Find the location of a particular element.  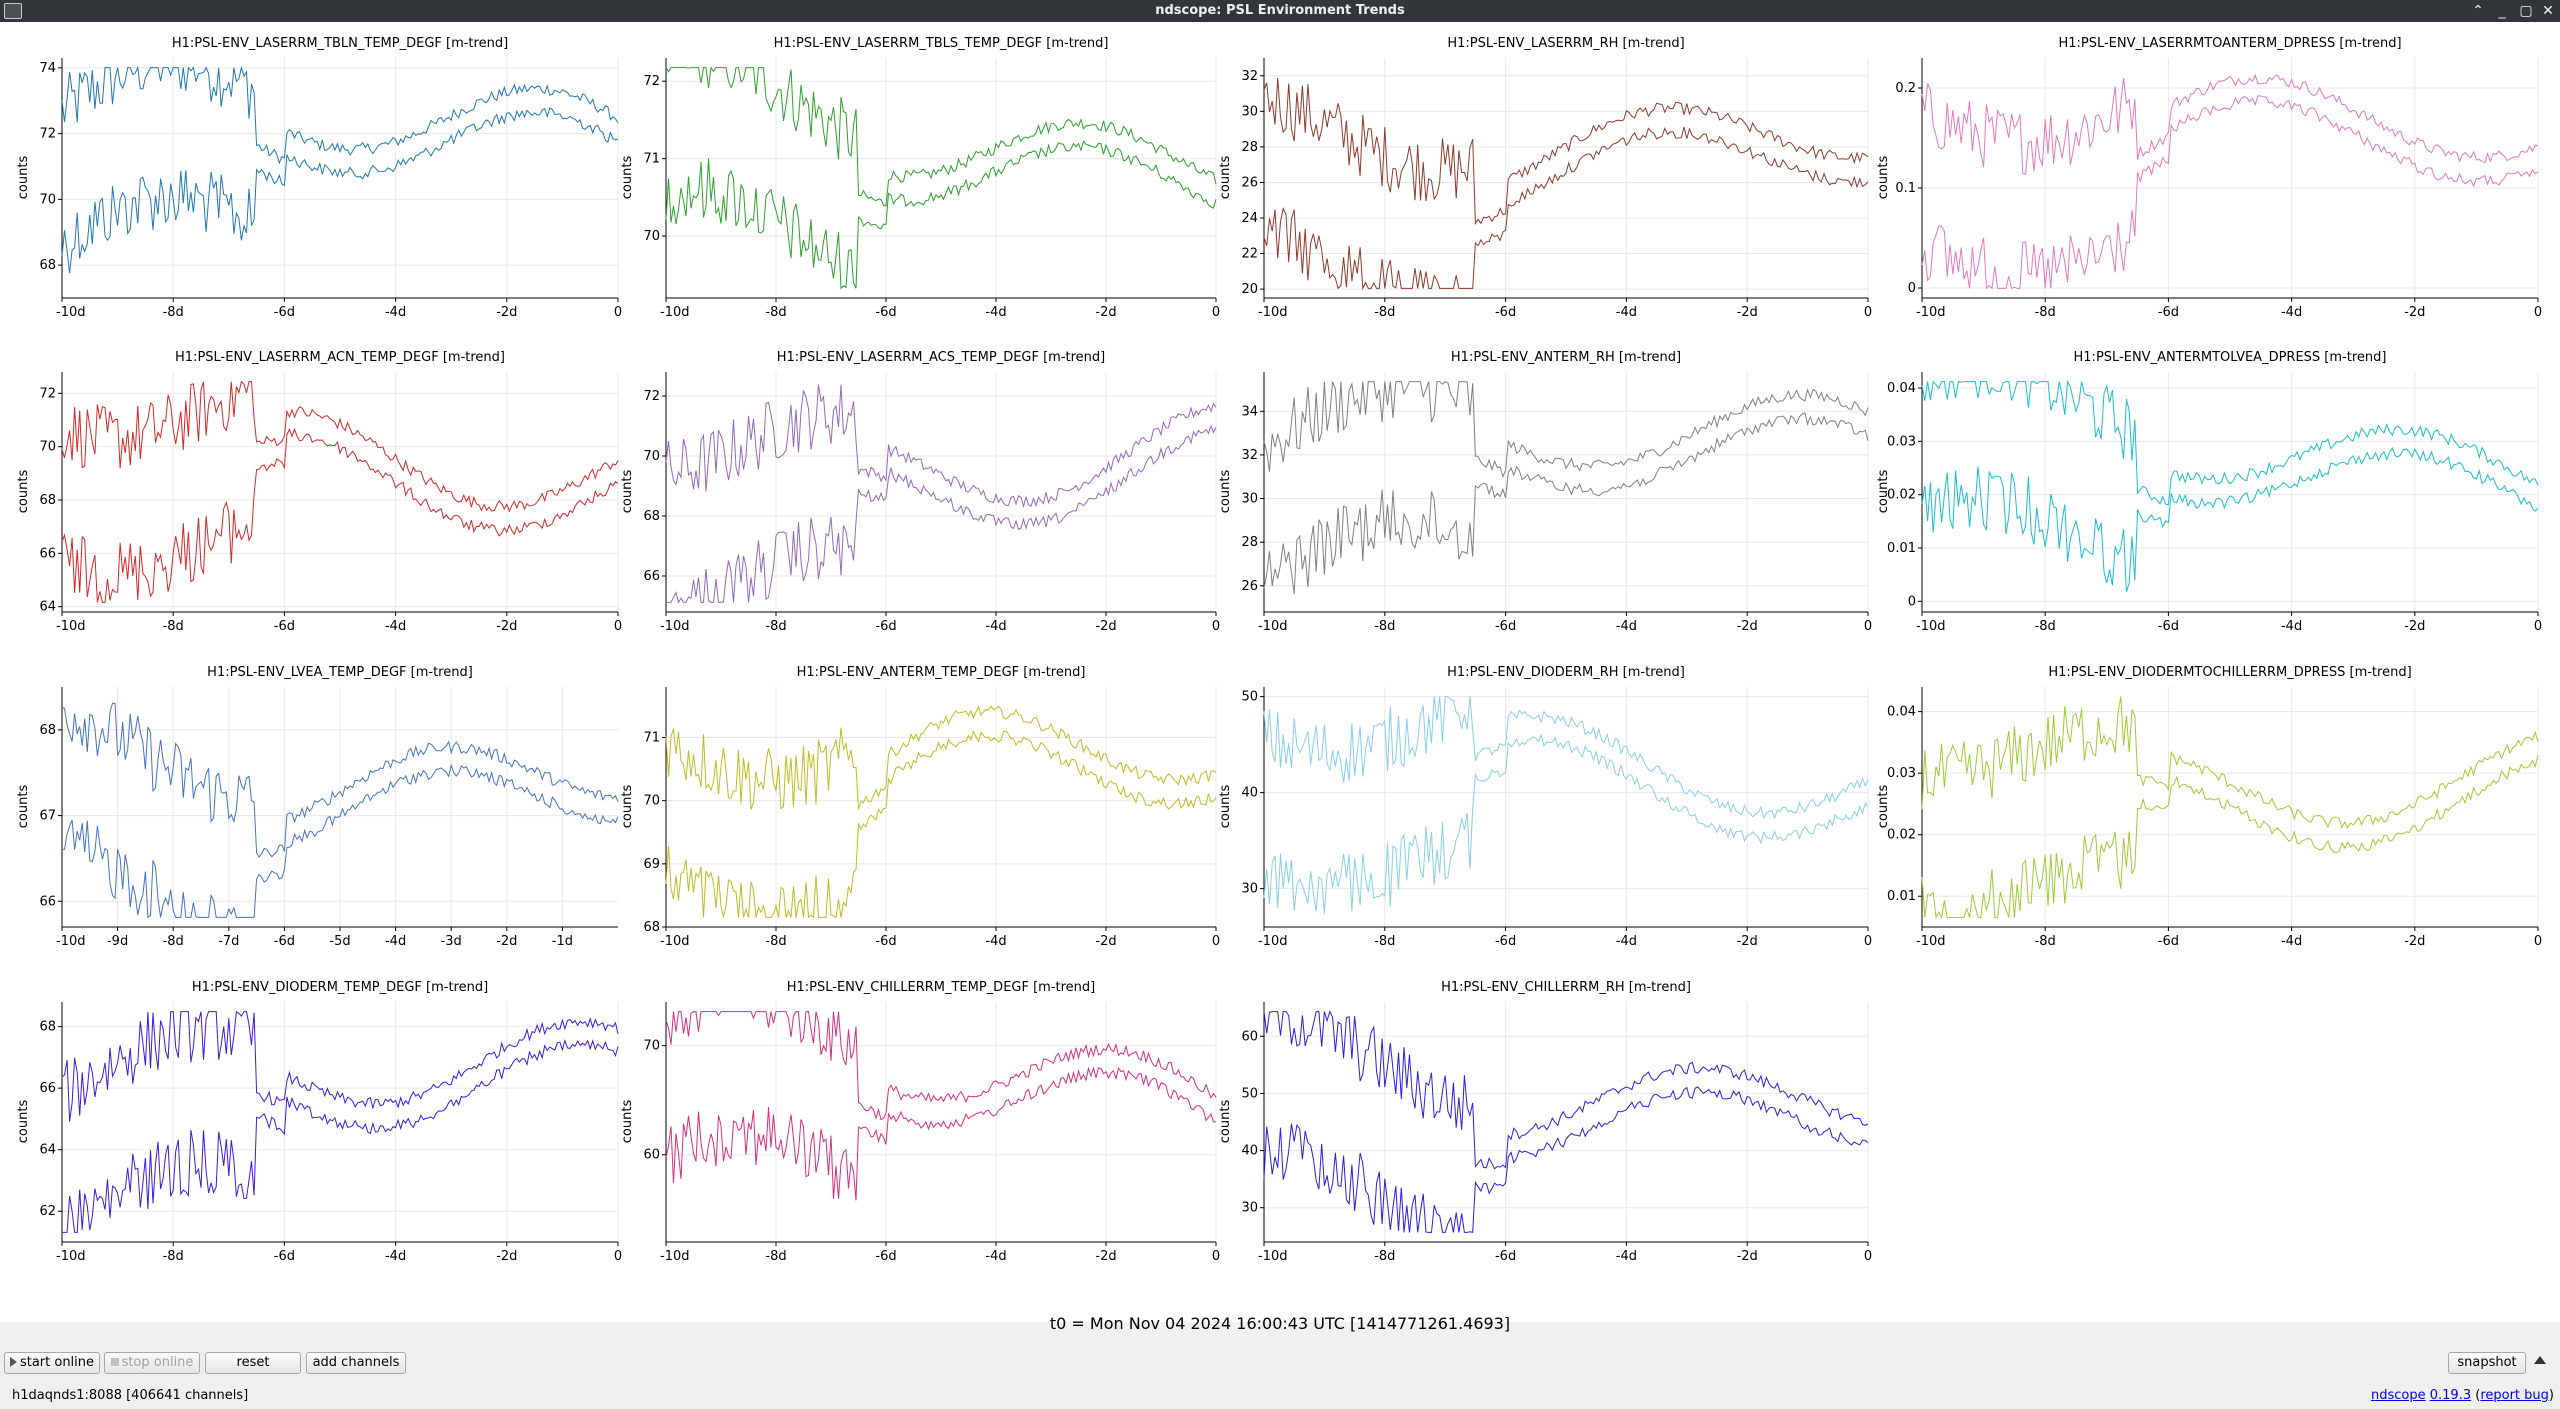

y-tick-label: 69 is located at coordinates (651, 864).